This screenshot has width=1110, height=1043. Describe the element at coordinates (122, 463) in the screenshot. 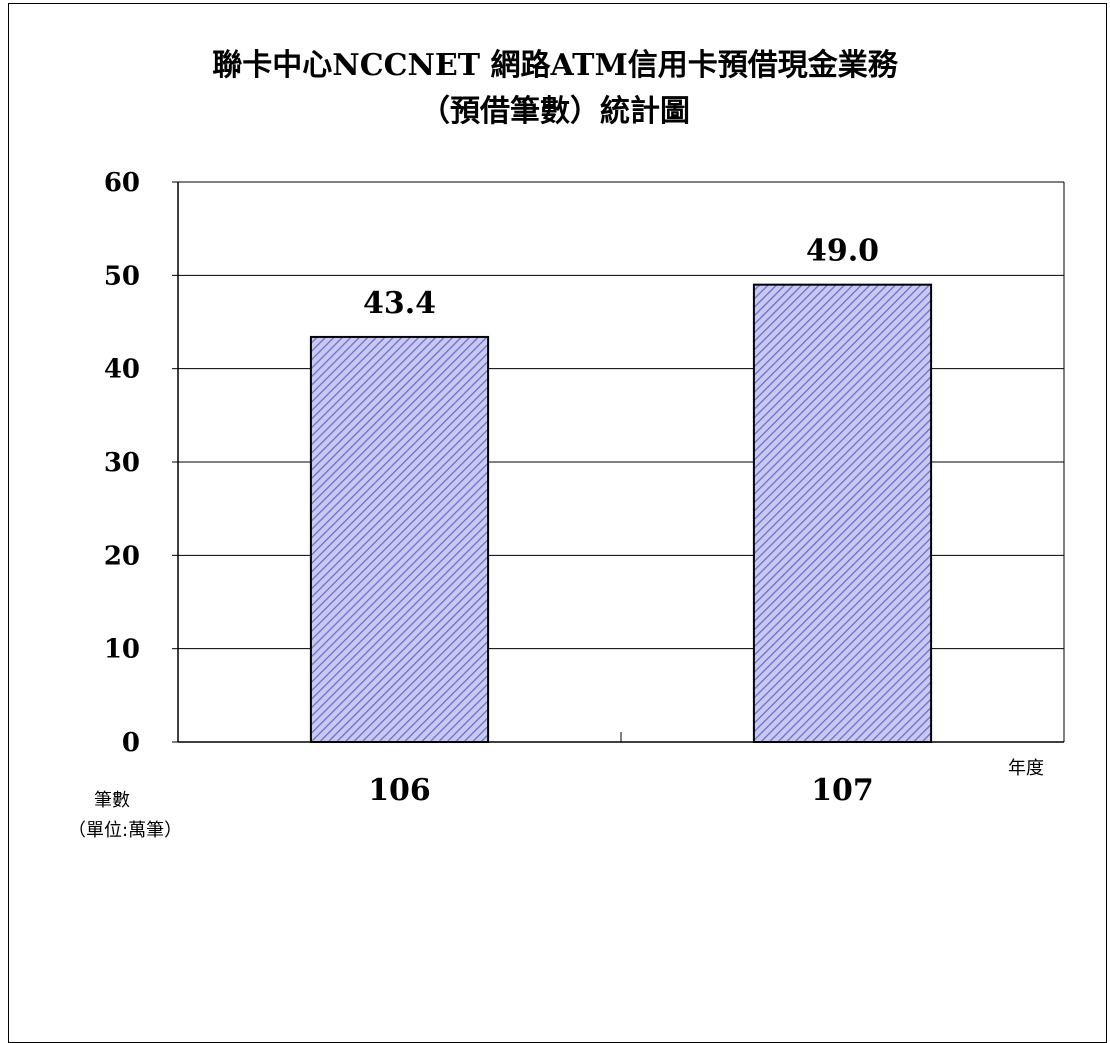

I see `y-tick-label-30: 30` at that location.